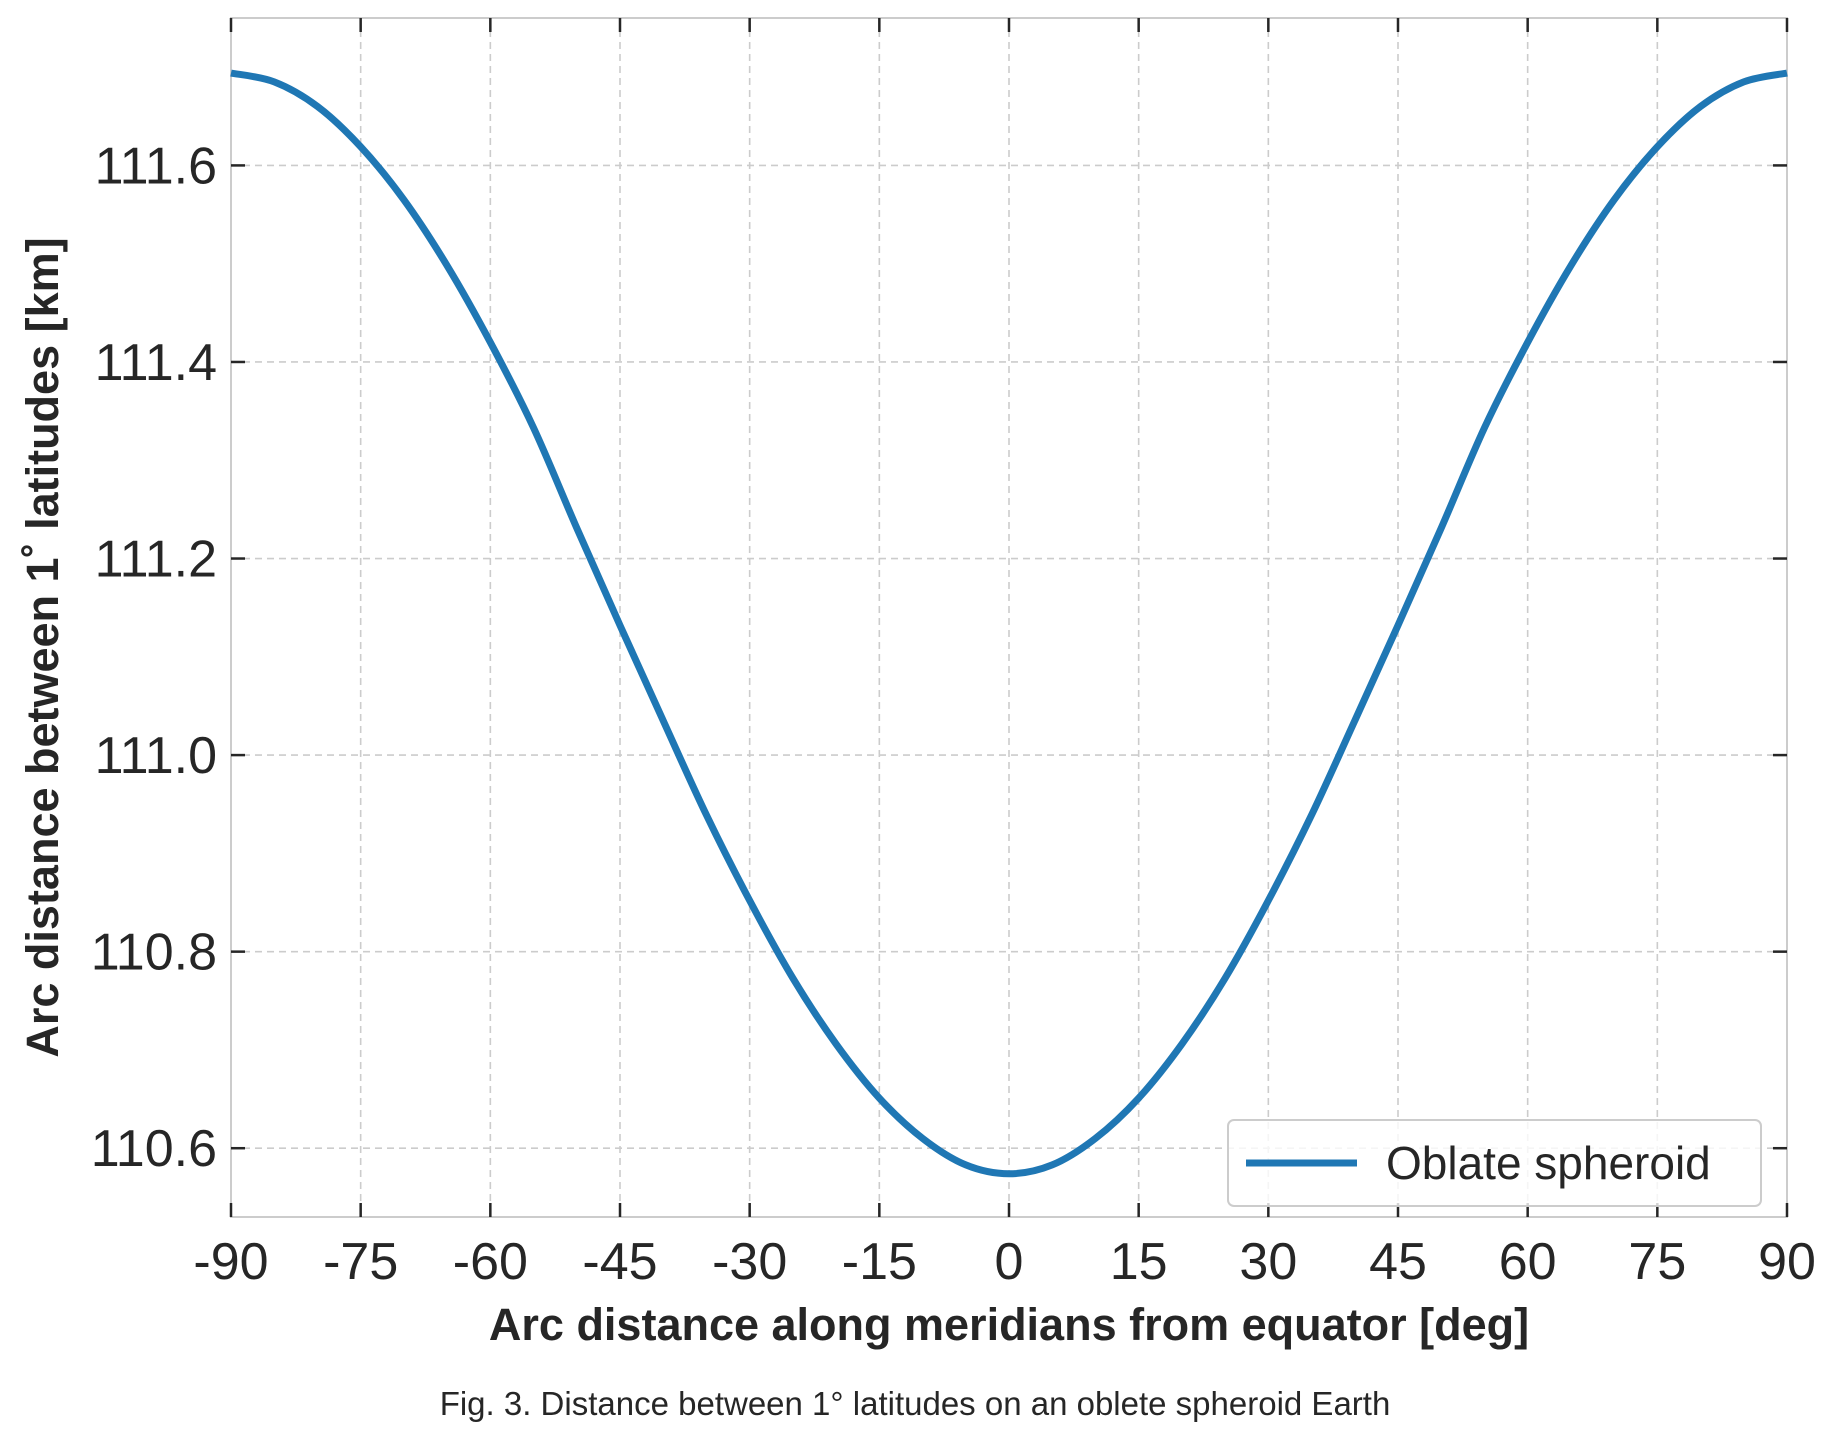 The width and height of the screenshot is (1830, 1439). What do you see at coordinates (490, 1262) in the screenshot?
I see `x-tick-label: -60` at bounding box center [490, 1262].